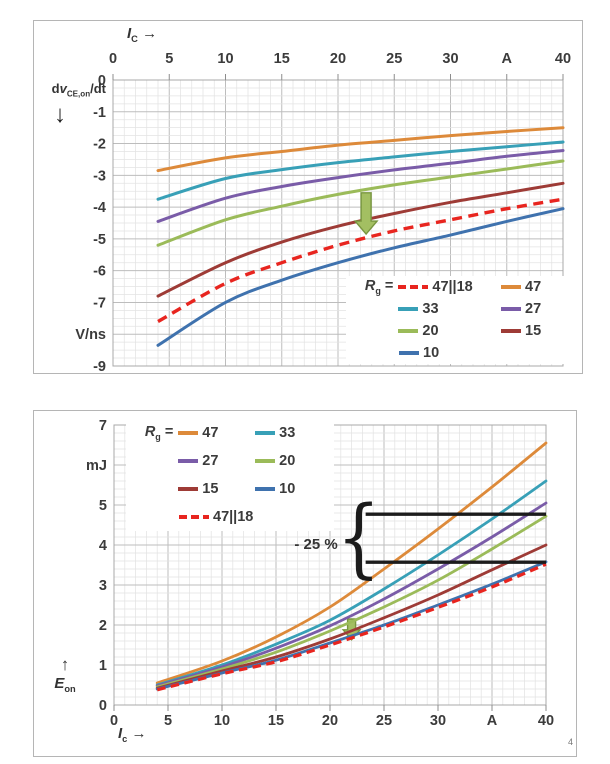 This screenshot has width=610, height=764. What do you see at coordinates (78, 90) in the screenshot?
I see `y-axis-title: dvCE,on/dt` at bounding box center [78, 90].